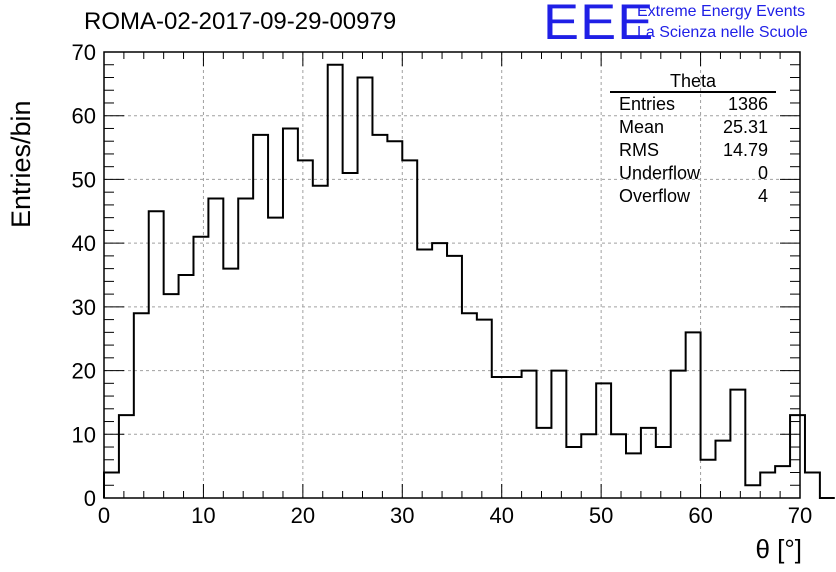 This screenshot has width=836, height=572. What do you see at coordinates (601, 515) in the screenshot?
I see `x-tick-label: 50` at bounding box center [601, 515].